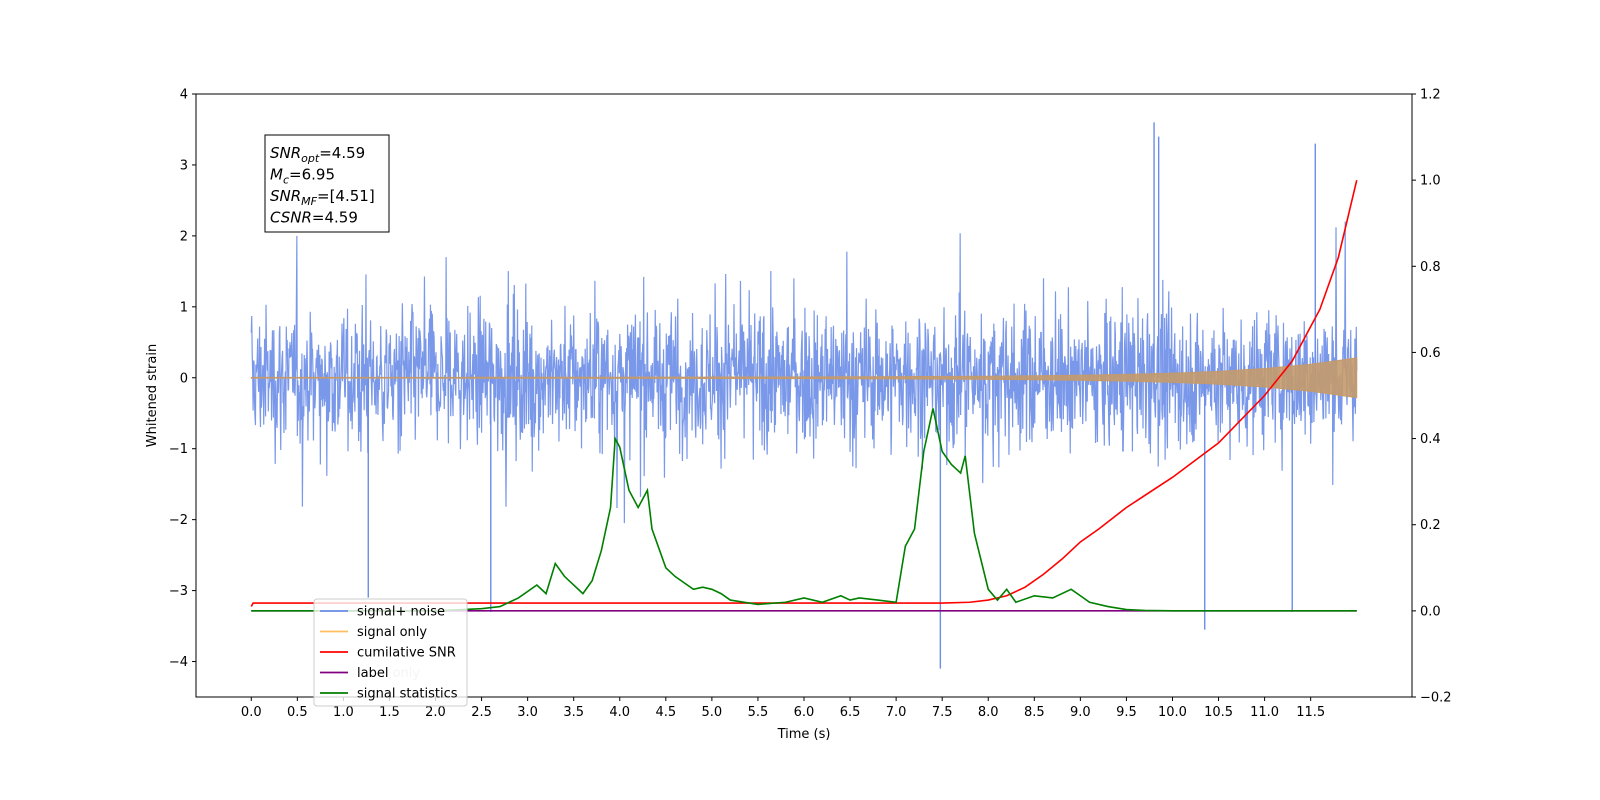 This screenshot has height=800, width=1600. Describe the element at coordinates (942, 712) in the screenshot. I see `x-tick-label: 7.5` at that location.